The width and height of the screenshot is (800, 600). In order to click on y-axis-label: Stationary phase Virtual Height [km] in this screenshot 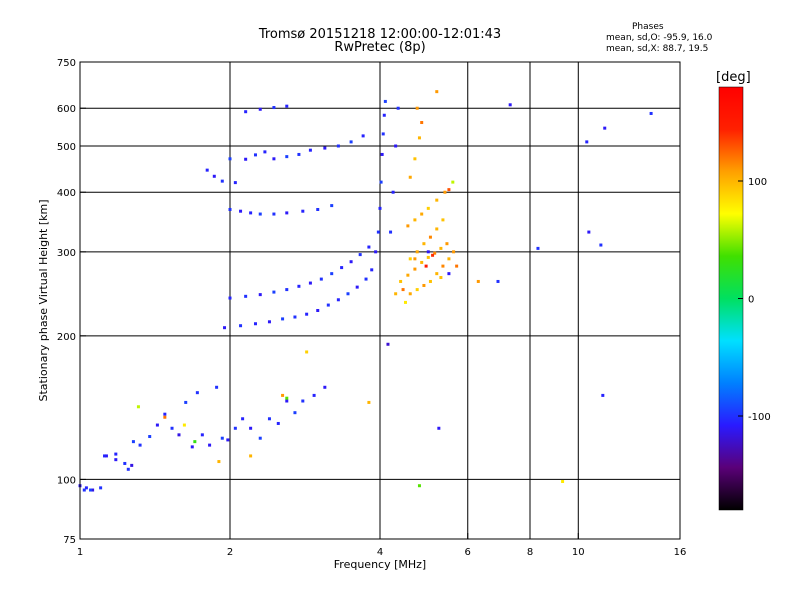, I will do `click(43, 300)`.